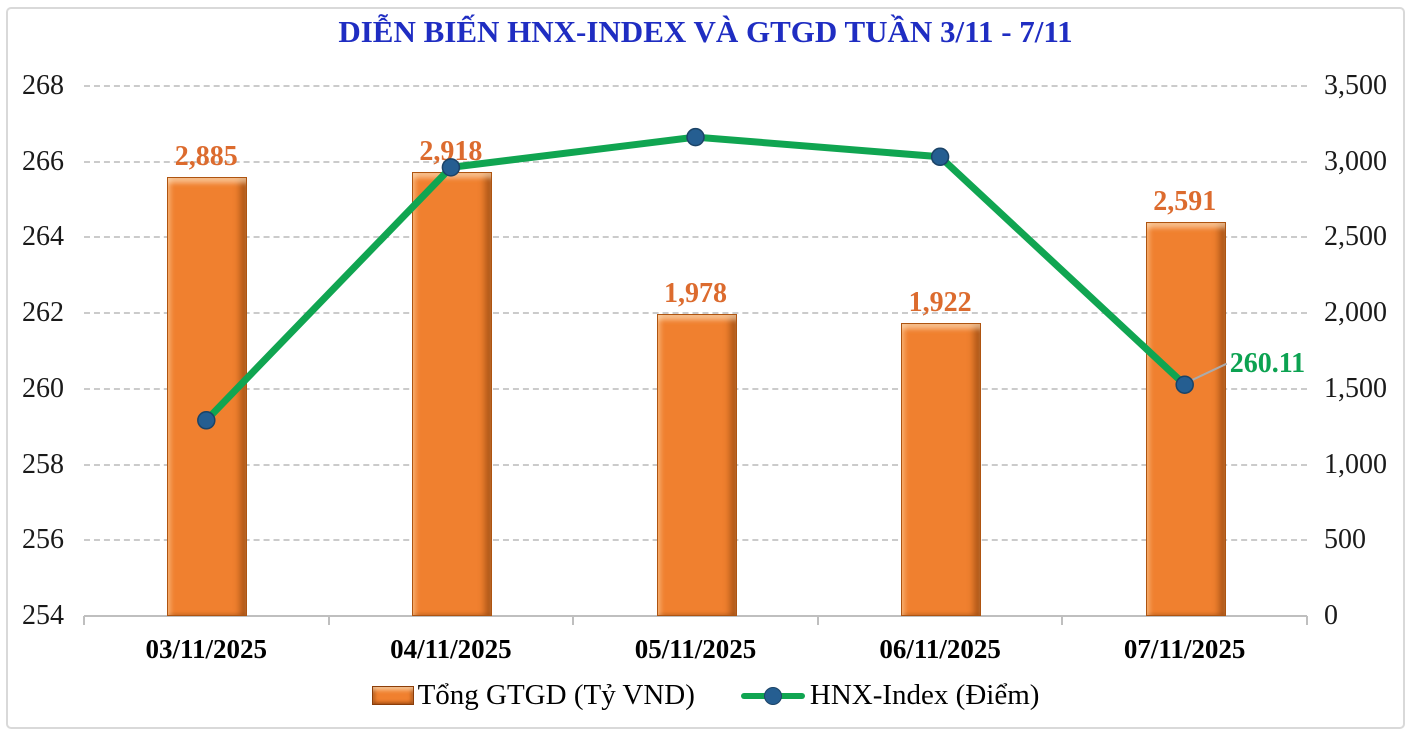 The height and width of the screenshot is (733, 1411). What do you see at coordinates (1355, 388) in the screenshot?
I see `y-axis-label-right: 1,500` at bounding box center [1355, 388].